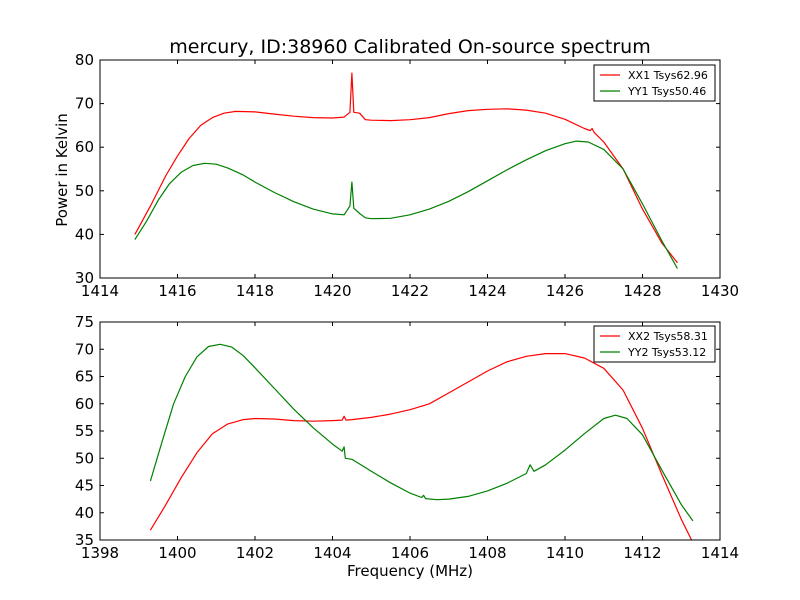 The width and height of the screenshot is (800, 600). I want to click on legend: XX1 Tsys62.96 YY1 Tsys50.46, so click(654, 83).